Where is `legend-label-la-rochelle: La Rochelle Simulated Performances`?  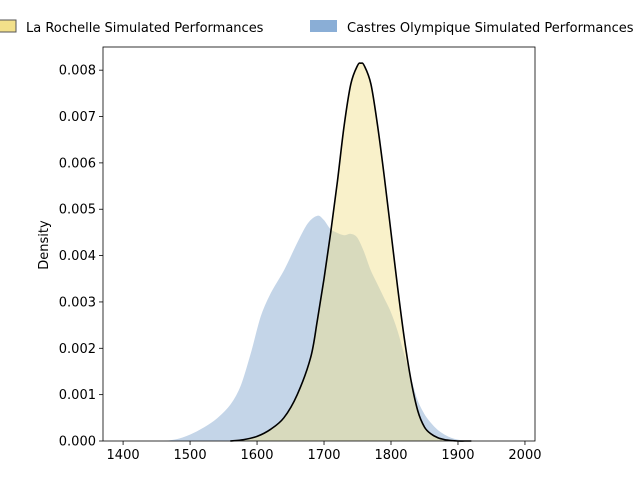
legend-label-la-rochelle: La Rochelle Simulated Performances is located at coordinates (145, 28).